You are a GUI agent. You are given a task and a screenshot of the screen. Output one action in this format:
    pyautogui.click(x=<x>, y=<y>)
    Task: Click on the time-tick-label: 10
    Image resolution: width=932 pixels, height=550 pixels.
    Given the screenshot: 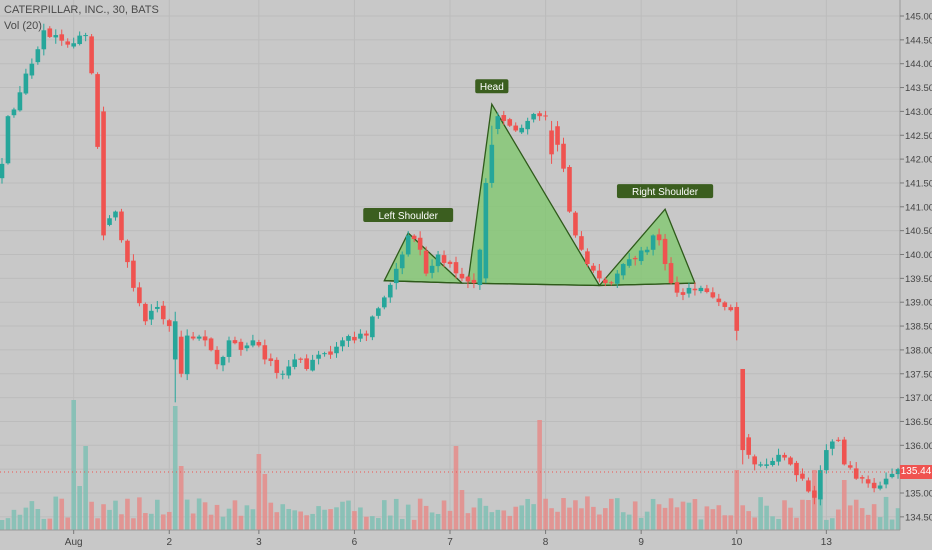 What is the action you would take?
    pyautogui.click(x=737, y=542)
    